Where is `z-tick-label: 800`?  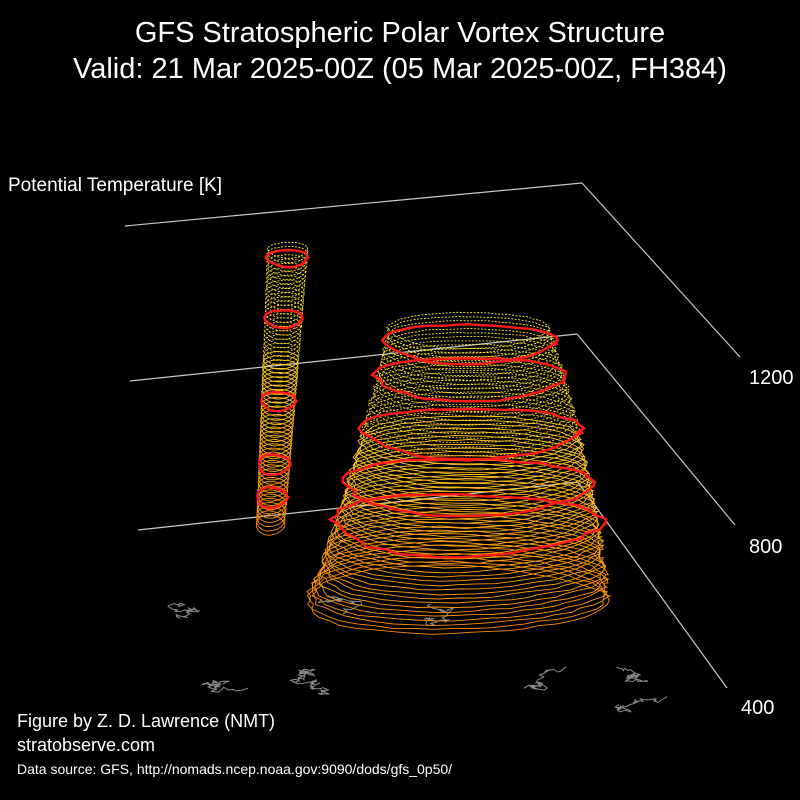 z-tick-label: 800 is located at coordinates (766, 547).